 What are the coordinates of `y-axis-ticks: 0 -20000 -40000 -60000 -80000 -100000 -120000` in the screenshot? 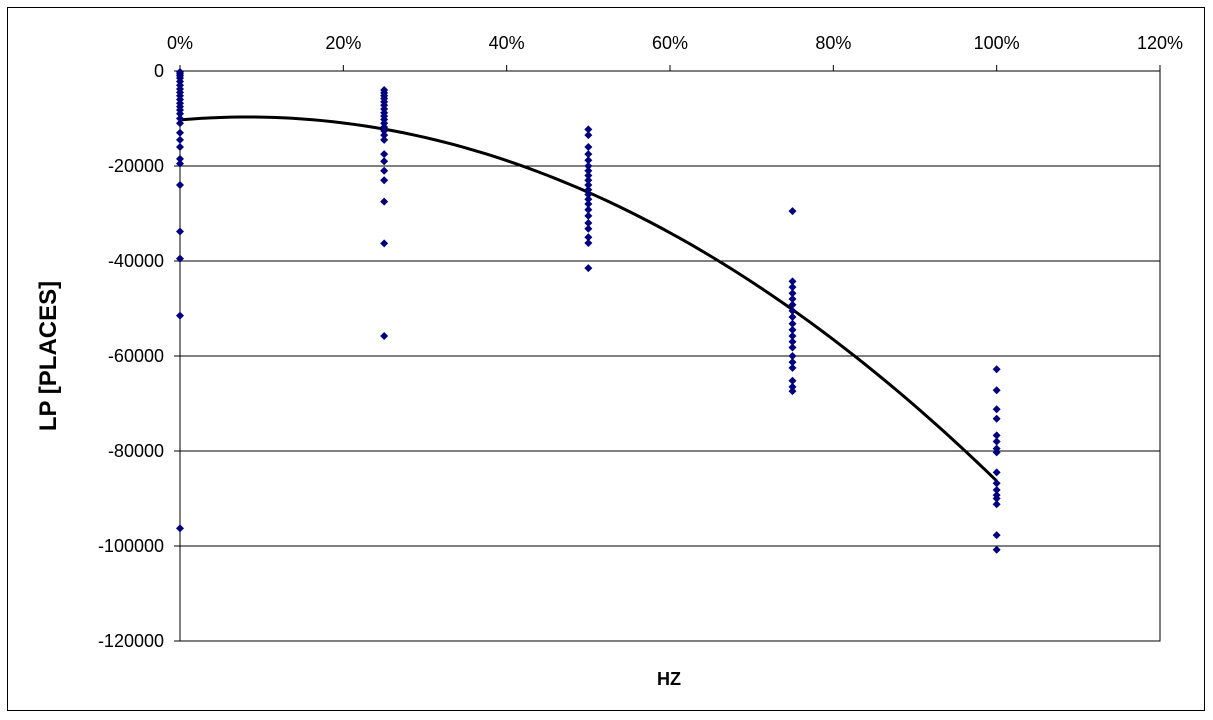 It's located at (139, 356).